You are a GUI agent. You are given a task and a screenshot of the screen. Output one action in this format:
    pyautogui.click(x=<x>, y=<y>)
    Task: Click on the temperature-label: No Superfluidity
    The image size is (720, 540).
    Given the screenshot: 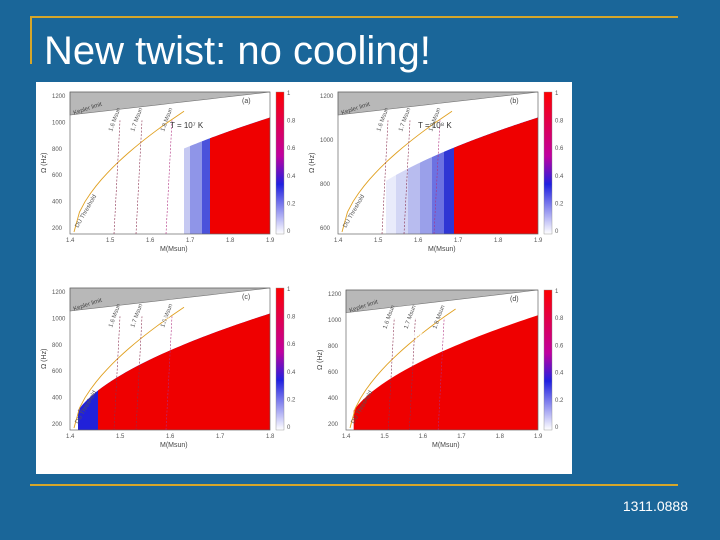 What is the action you would take?
    pyautogui.click(x=421, y=335)
    